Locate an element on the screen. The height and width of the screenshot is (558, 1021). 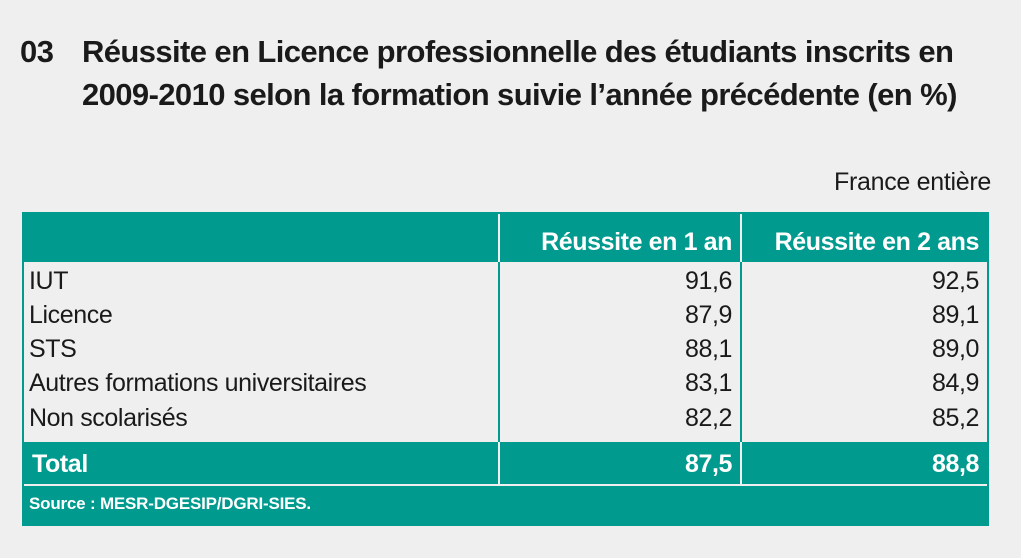
total-one-year: 87,5 is located at coordinates (619, 463).